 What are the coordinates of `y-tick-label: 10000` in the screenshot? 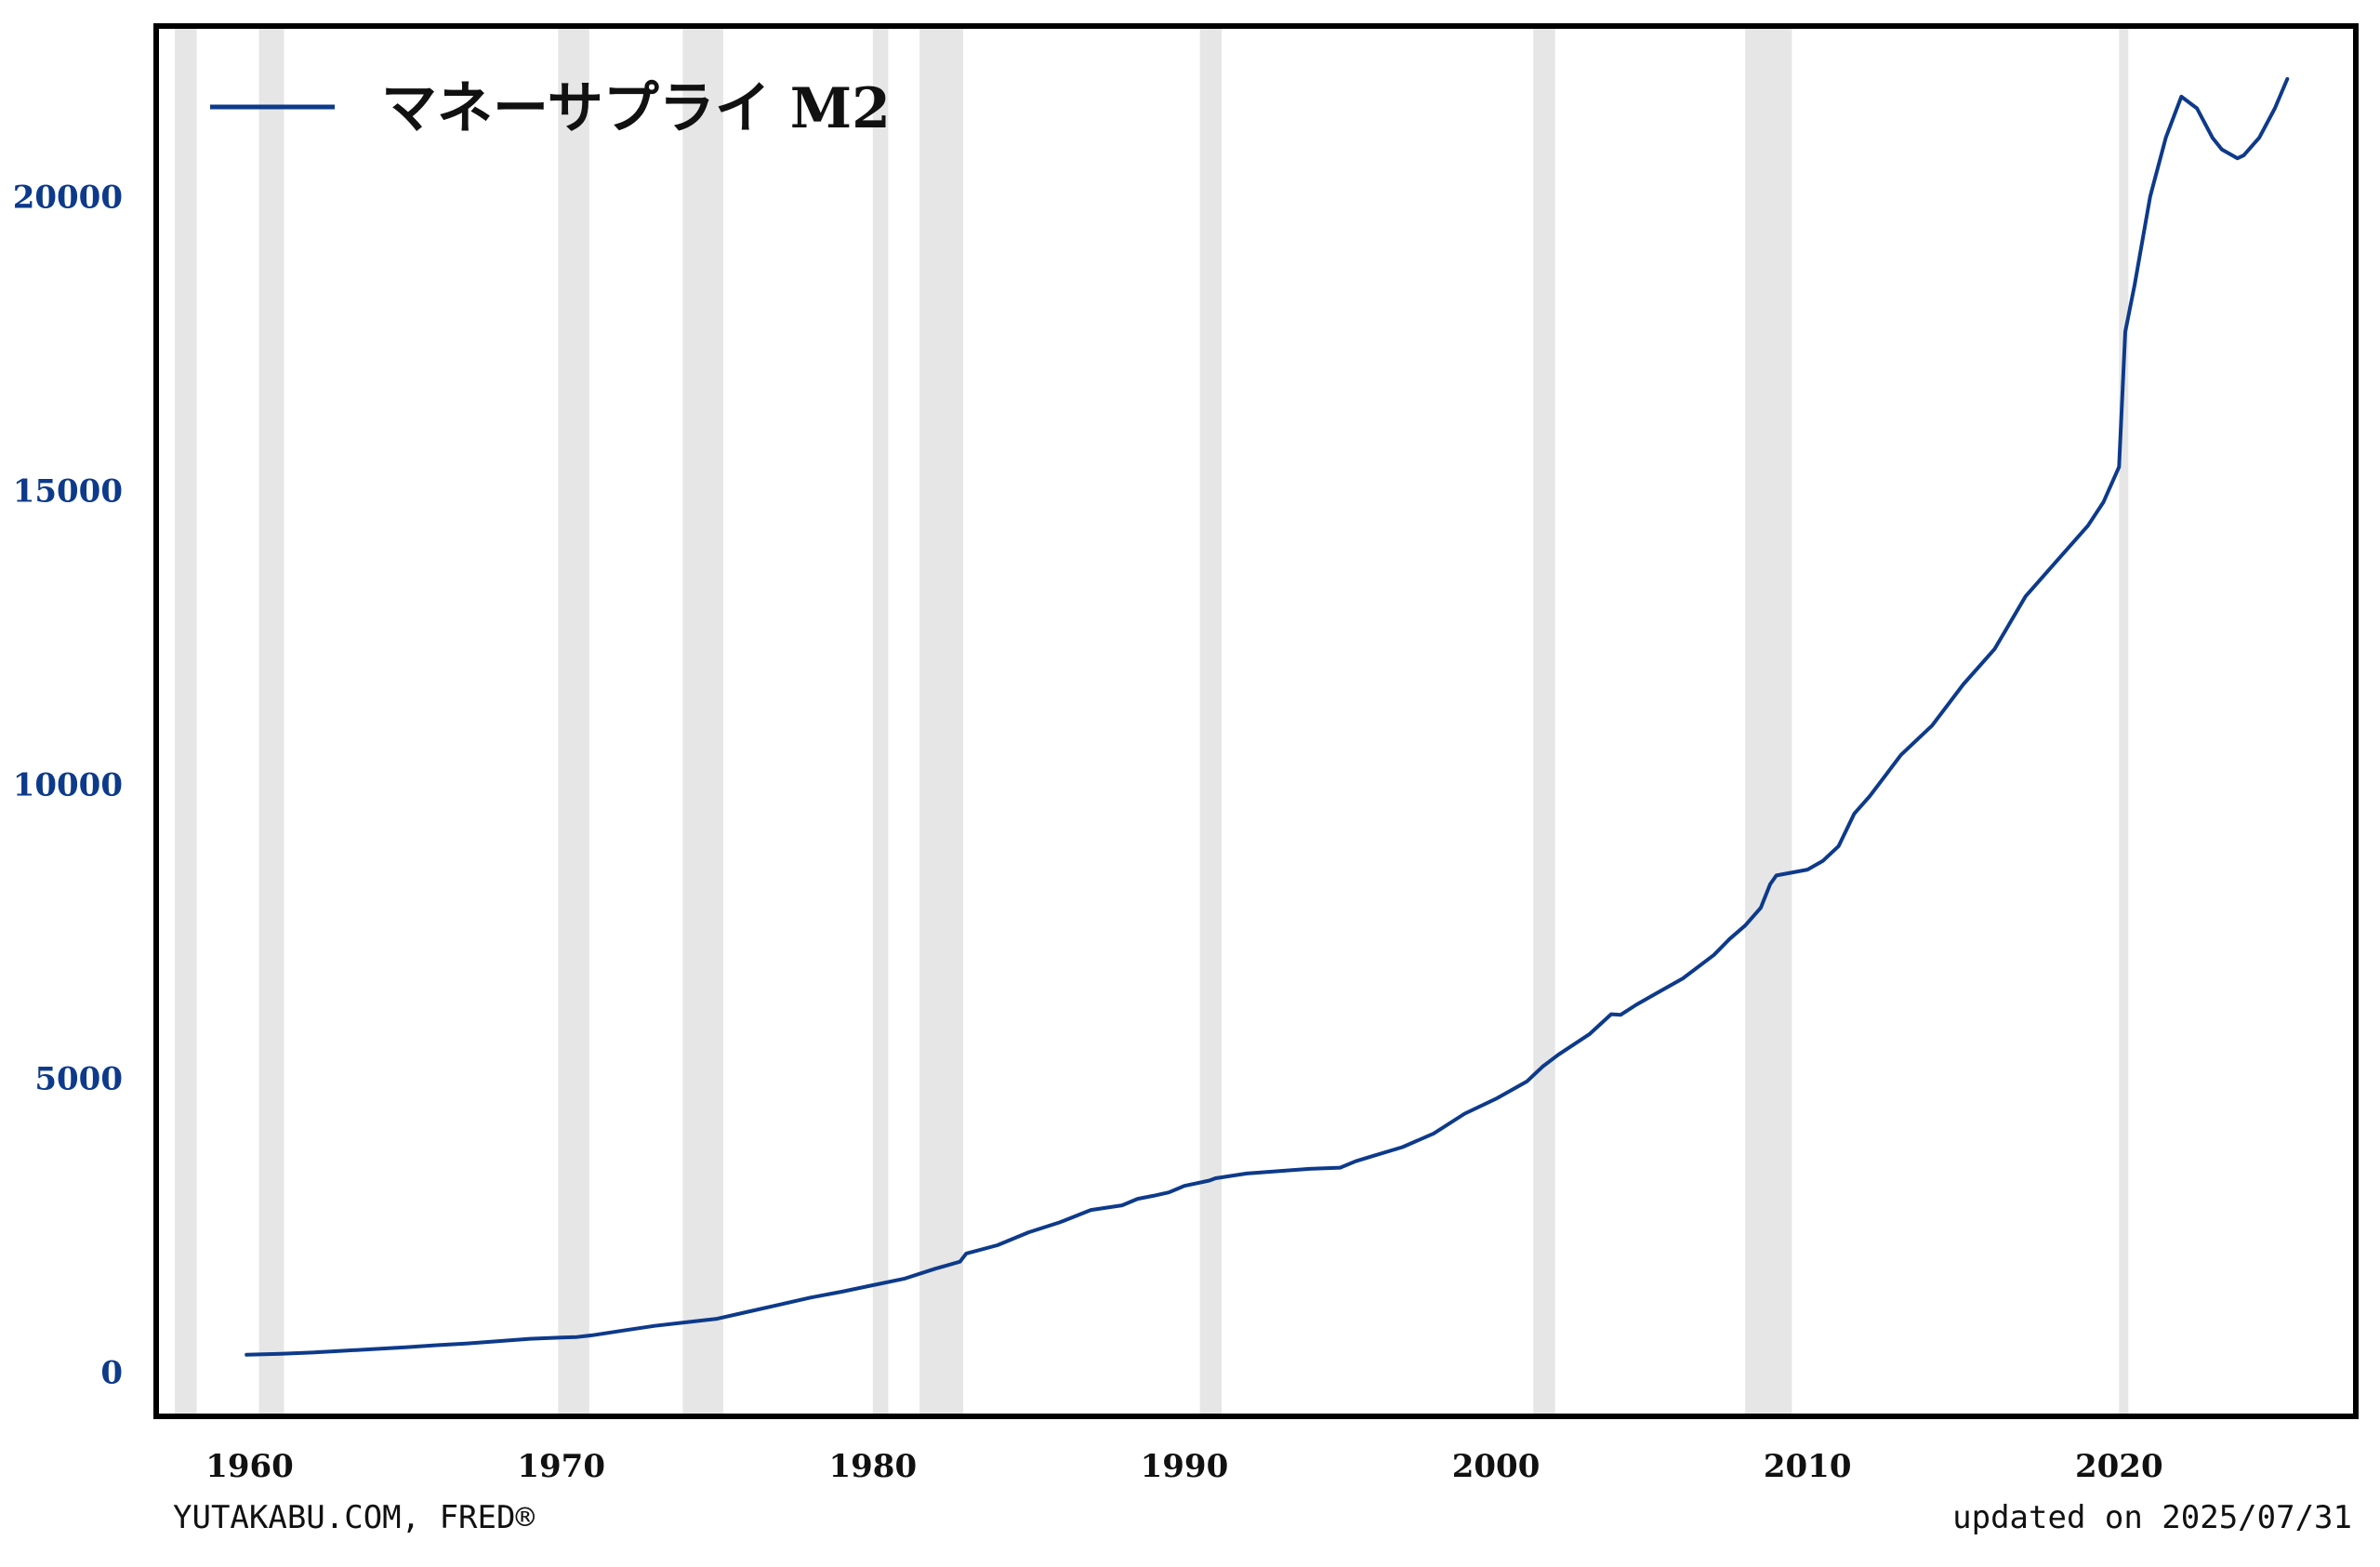 It's located at (68, 784).